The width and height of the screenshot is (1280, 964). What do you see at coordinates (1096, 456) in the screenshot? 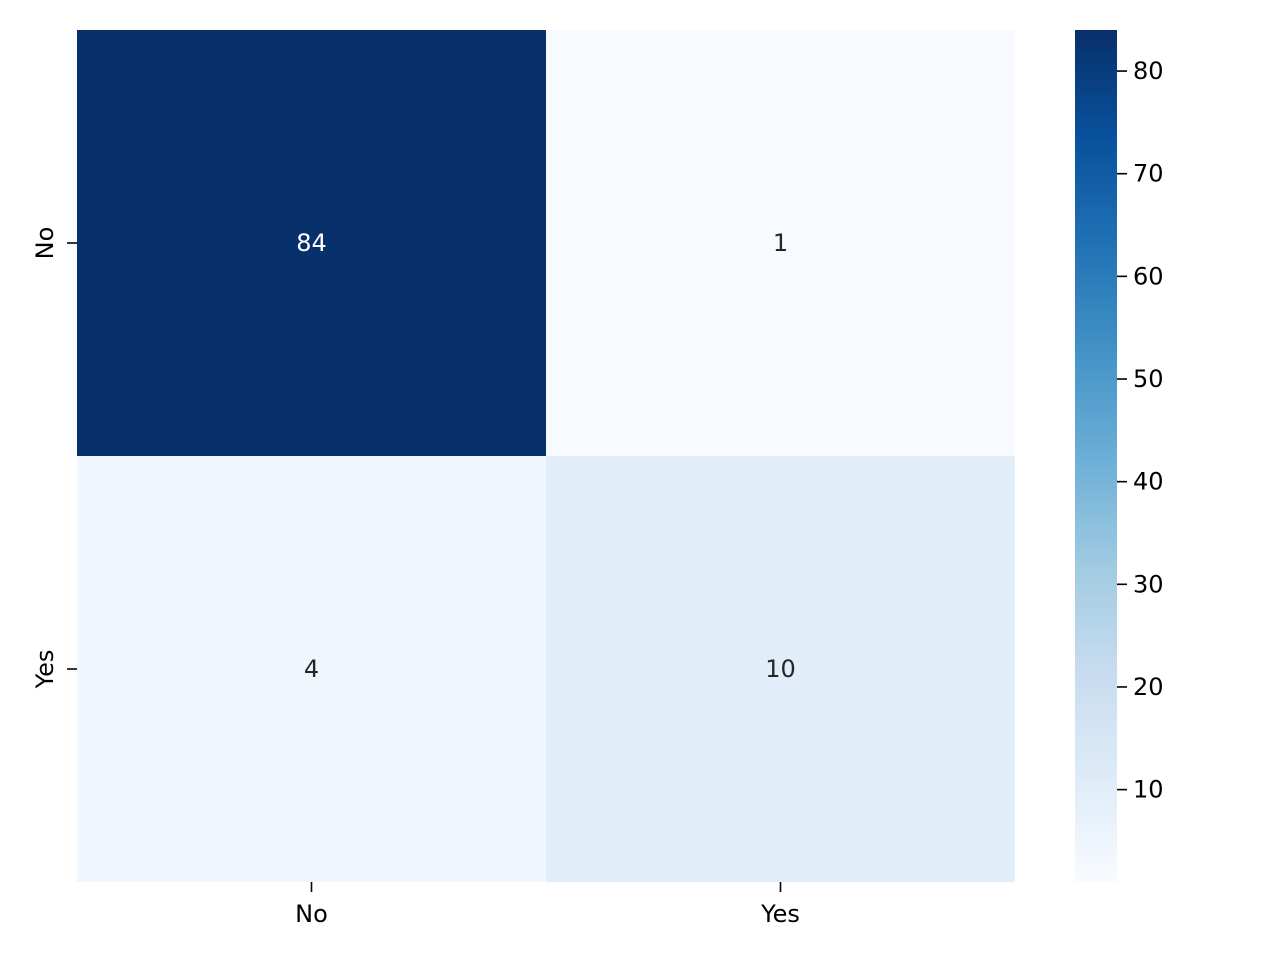
I see `colorbar-gradient-bar` at bounding box center [1096, 456].